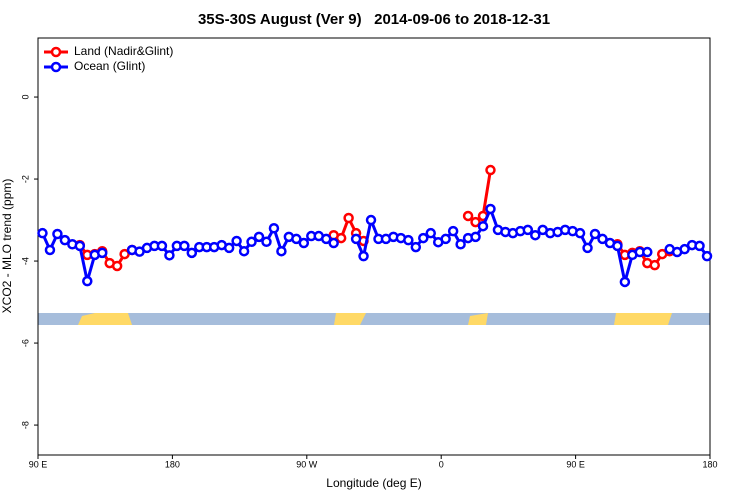  I want to click on y-axis-label: XCO2 - MLO trend (ppm), so click(7, 246).